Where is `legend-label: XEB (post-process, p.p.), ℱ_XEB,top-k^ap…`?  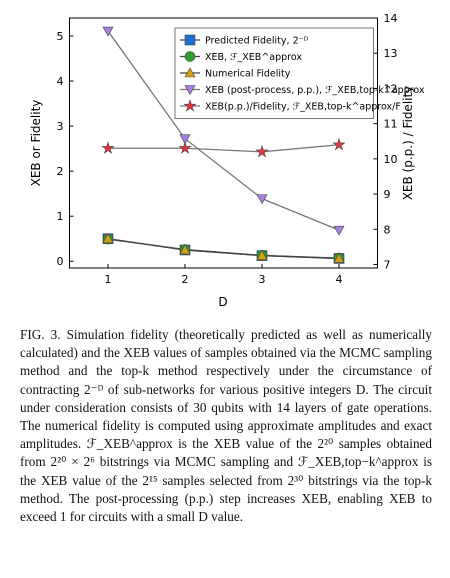
legend-label: XEB (post-process, p.p.), ℱ_XEB,top-k^ap… is located at coordinates (315, 90).